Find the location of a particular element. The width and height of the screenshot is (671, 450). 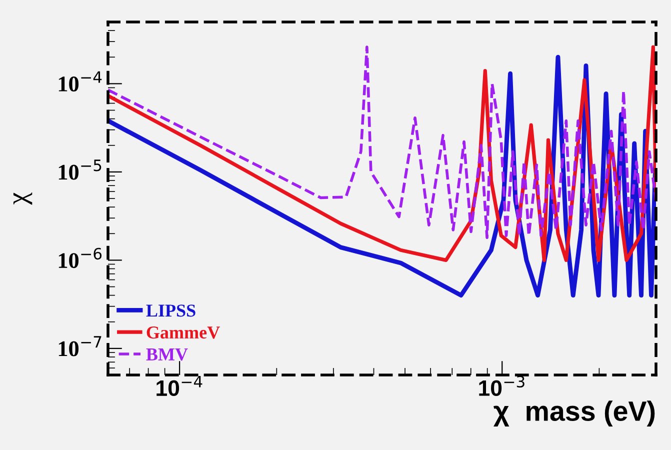

legend-label: GammeV is located at coordinates (183, 332).